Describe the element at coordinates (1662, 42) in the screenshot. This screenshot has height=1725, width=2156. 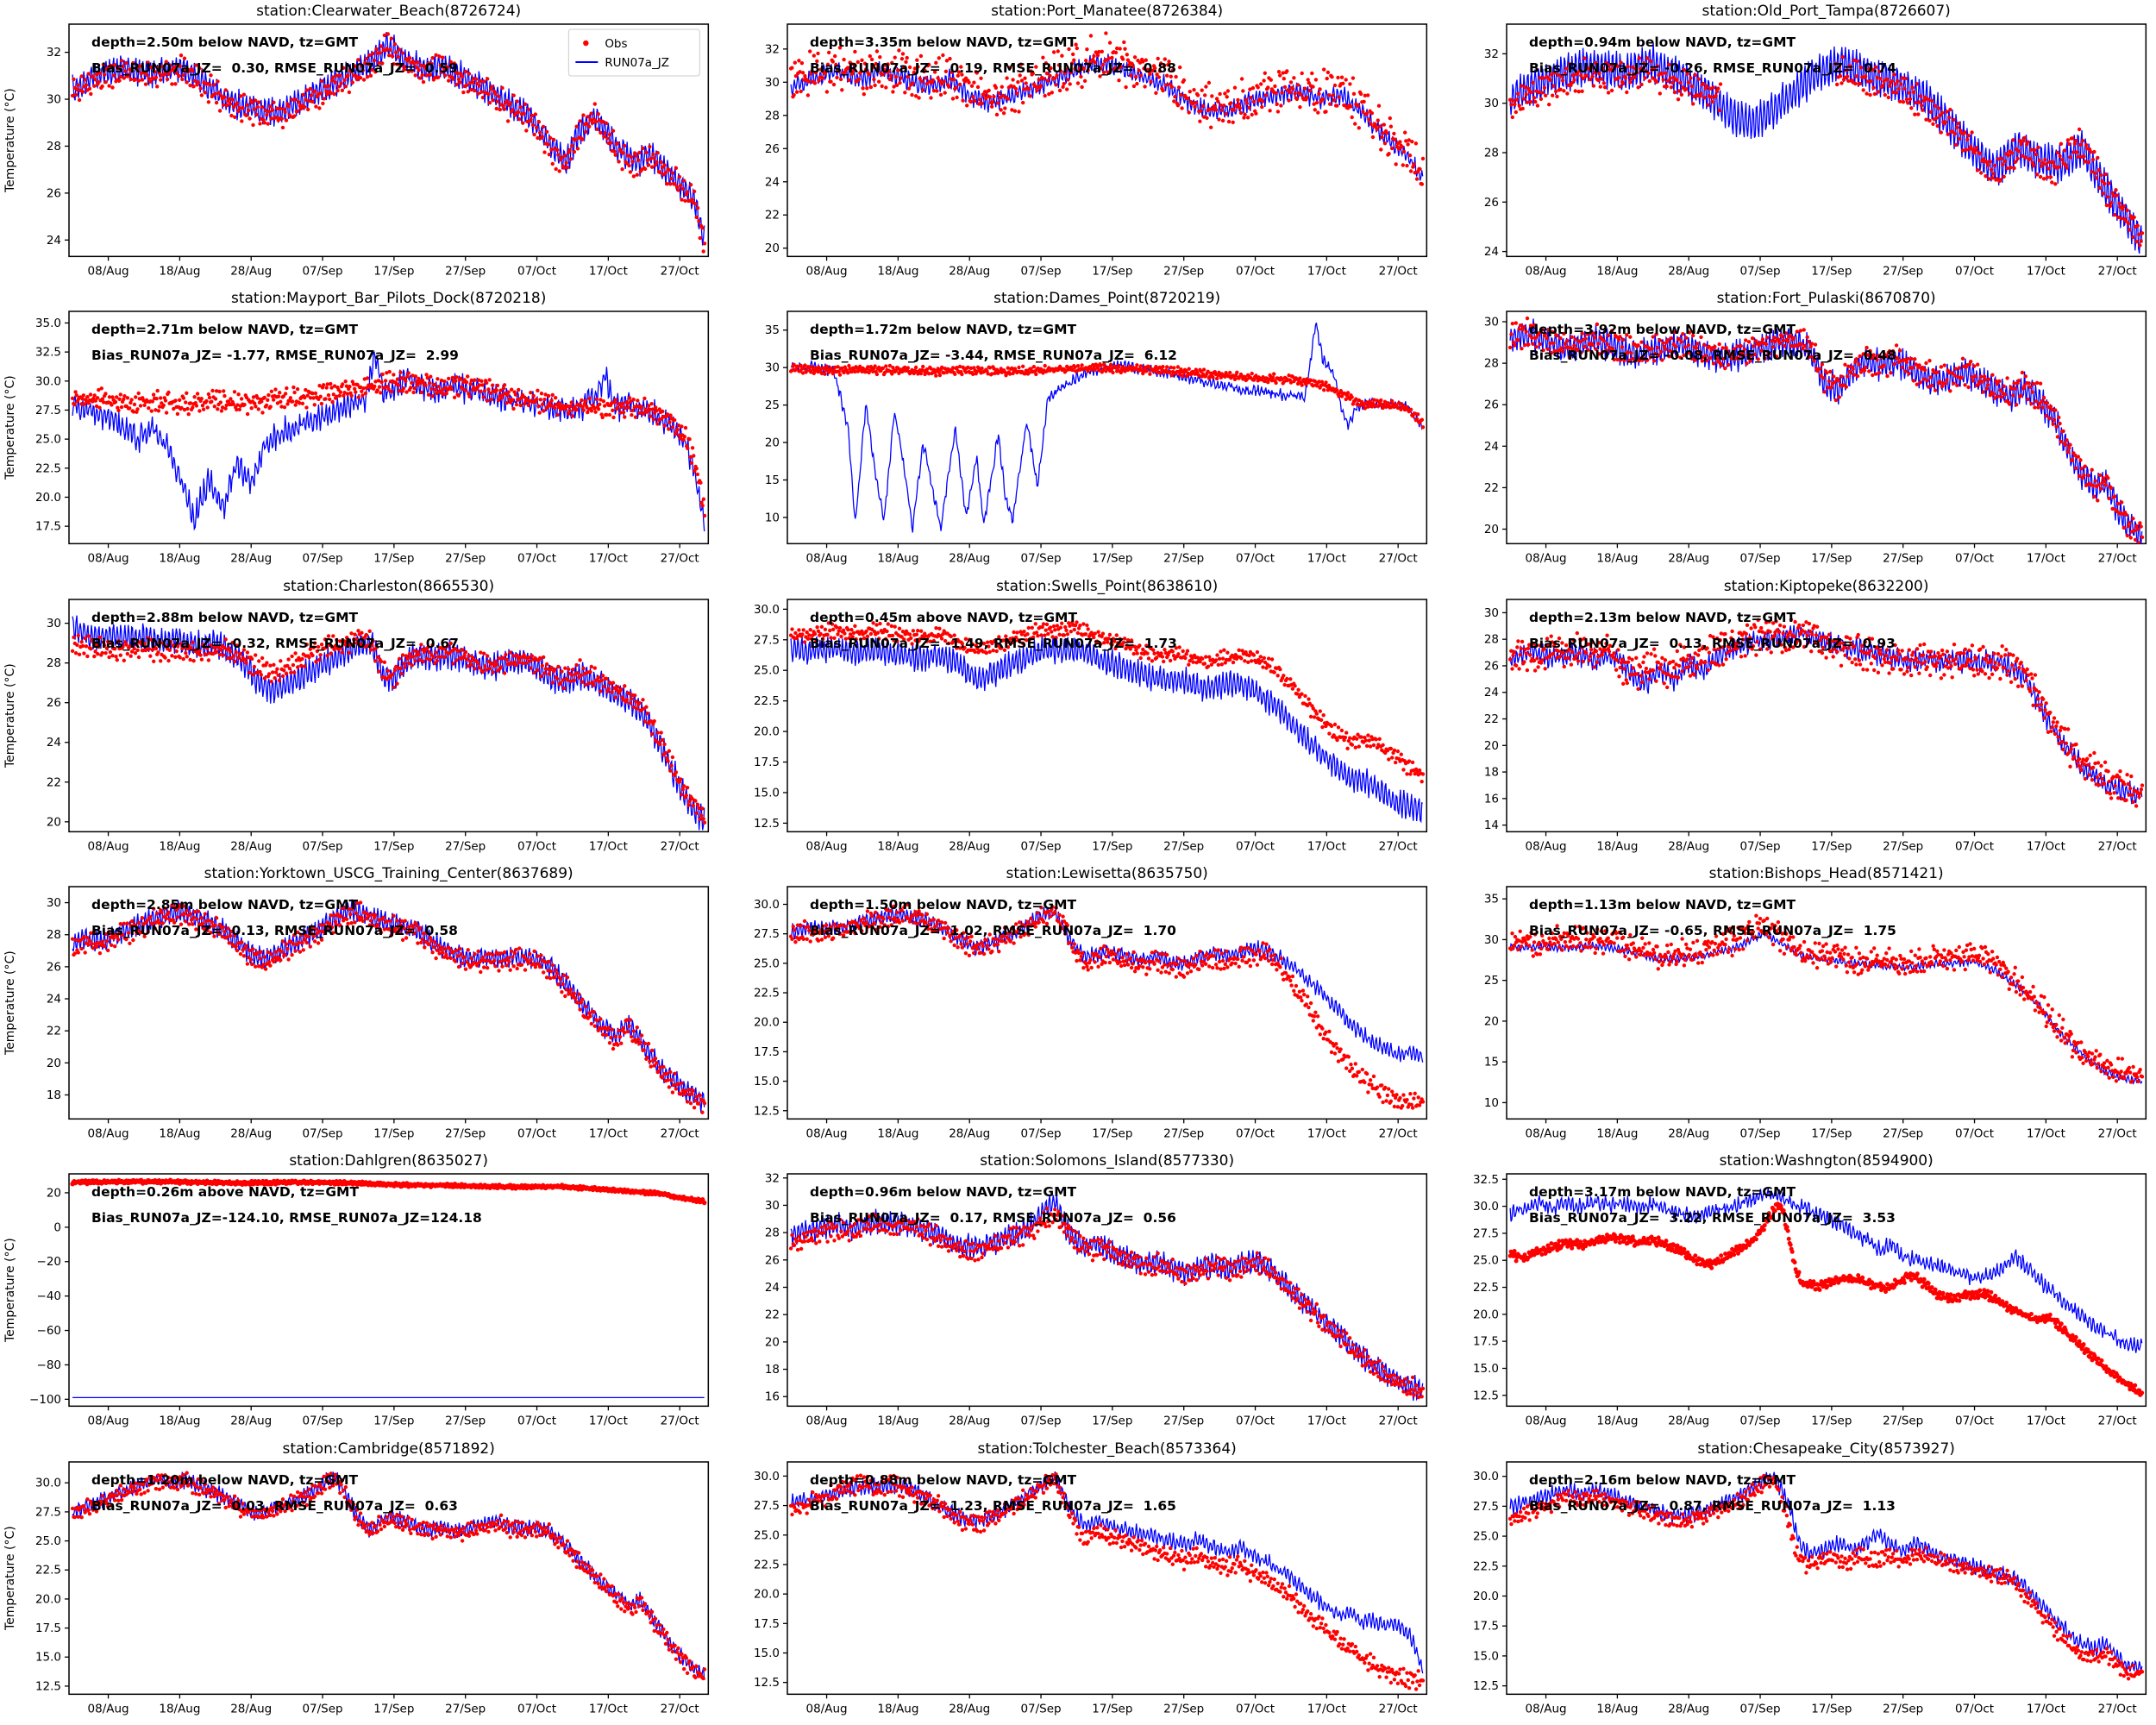
I see `annotation-depth: depth=0.94m below NAVD, tz=GMT` at that location.